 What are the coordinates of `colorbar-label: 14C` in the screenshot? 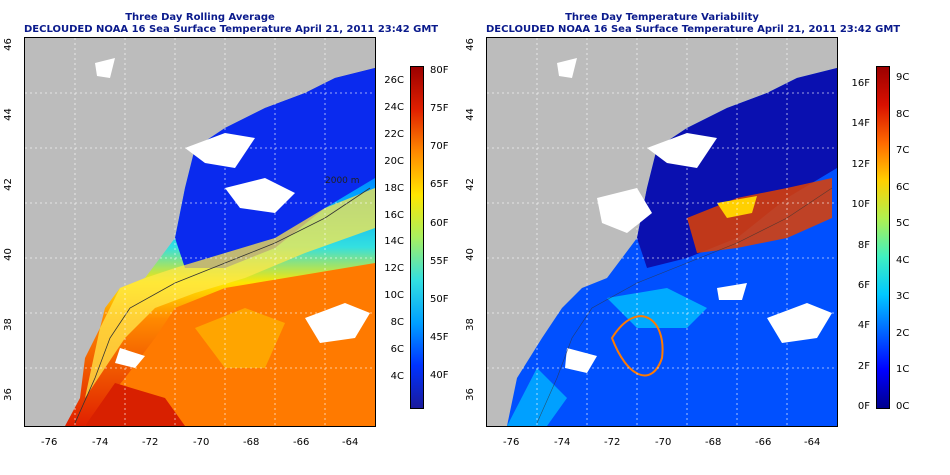 It's located at (394, 242).